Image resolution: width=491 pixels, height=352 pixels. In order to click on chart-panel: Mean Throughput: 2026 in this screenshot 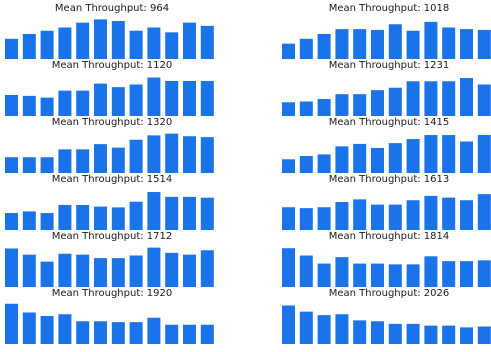, I will do `click(386, 316)`.